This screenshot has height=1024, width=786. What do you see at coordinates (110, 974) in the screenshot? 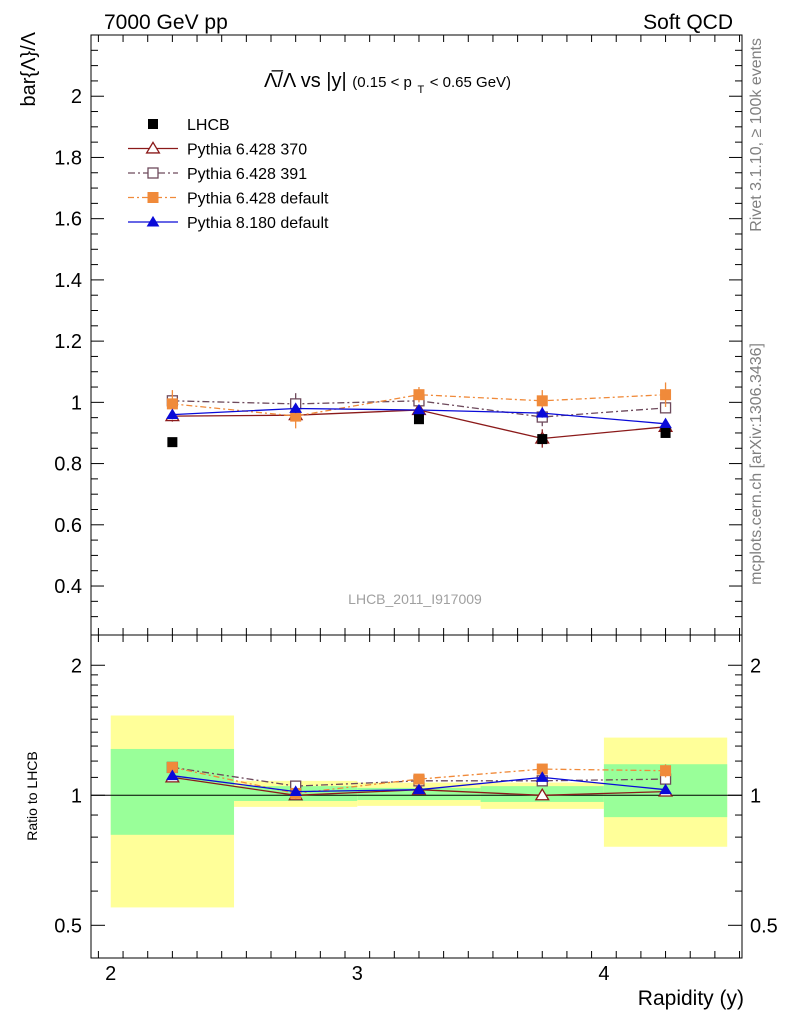
I see `x-tick-label: 2` at bounding box center [110, 974].